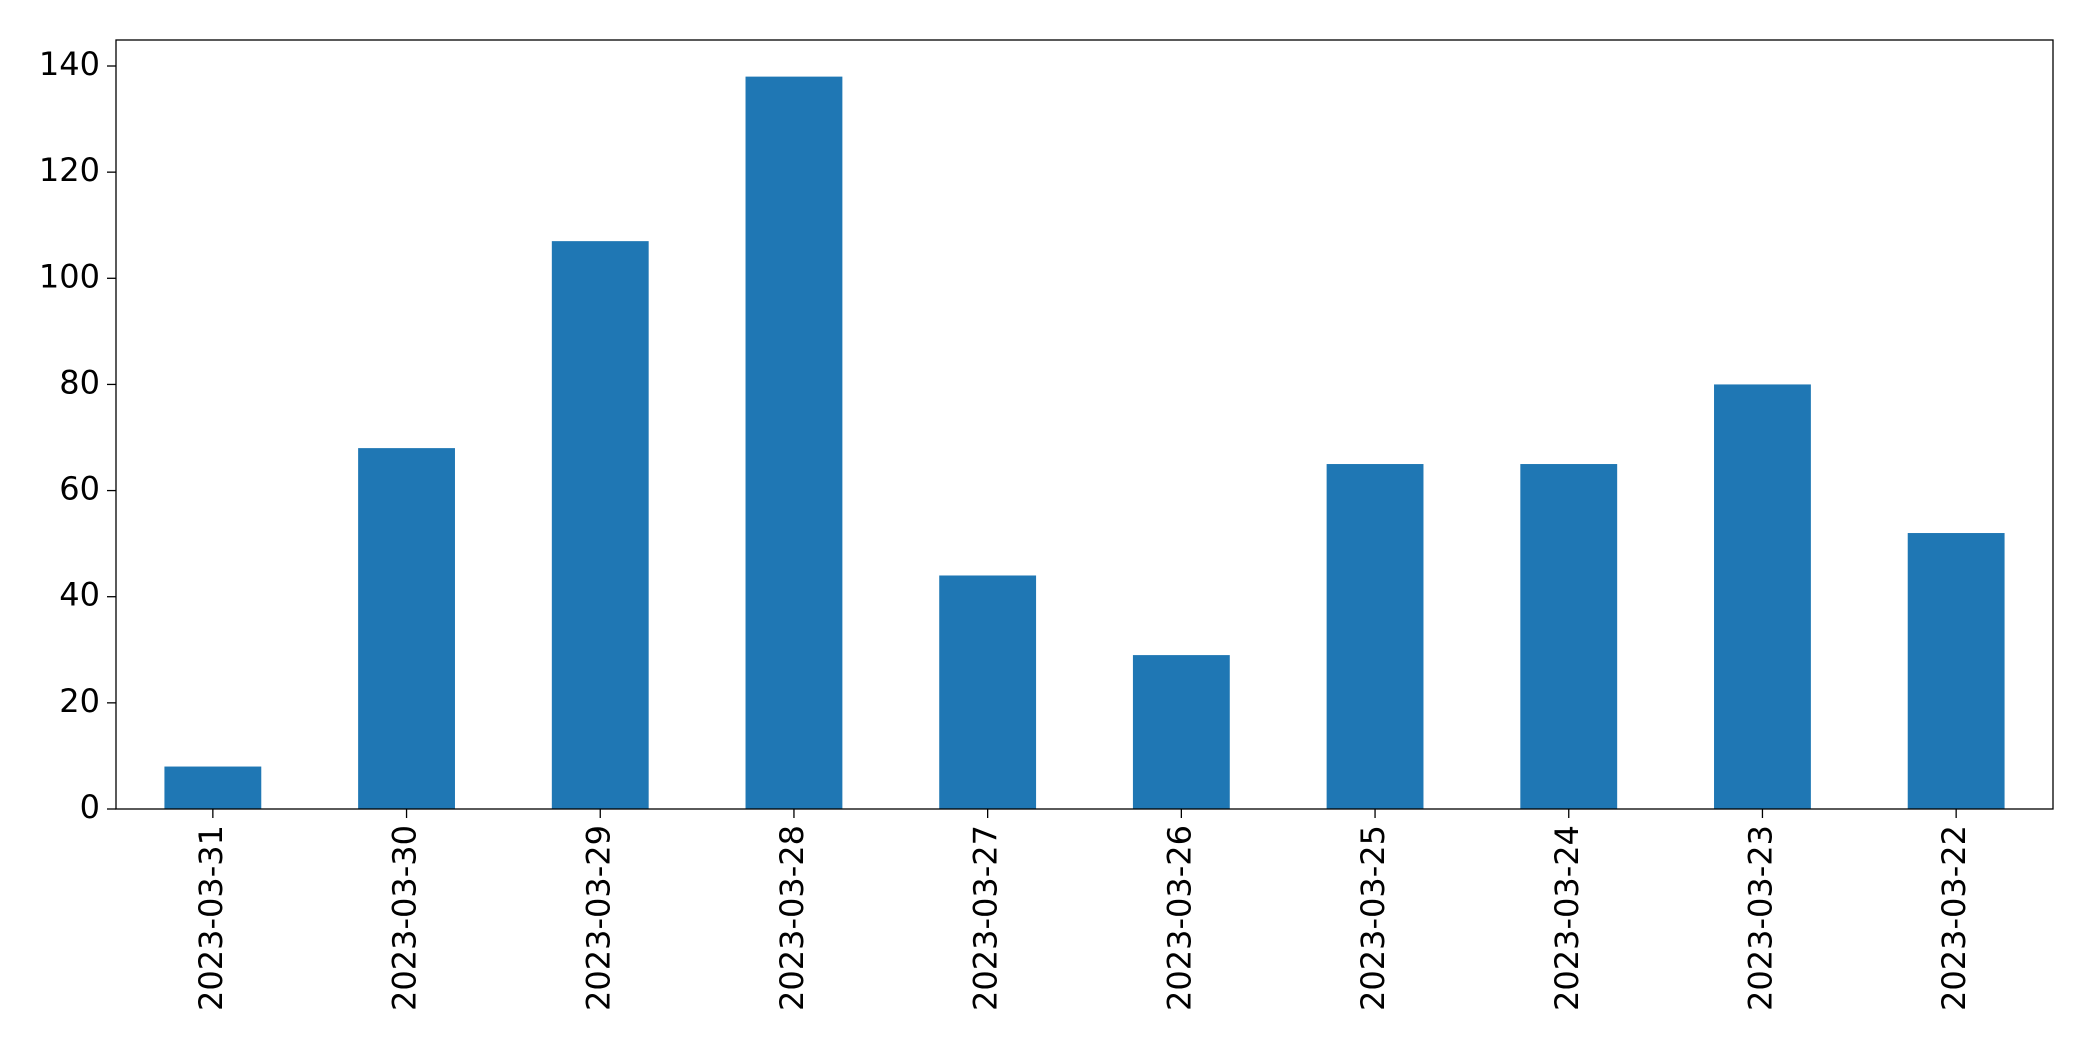 This screenshot has height=1061, width=2093. What do you see at coordinates (211, 918) in the screenshot?
I see `x-tick-label: 2023-03-31` at bounding box center [211, 918].